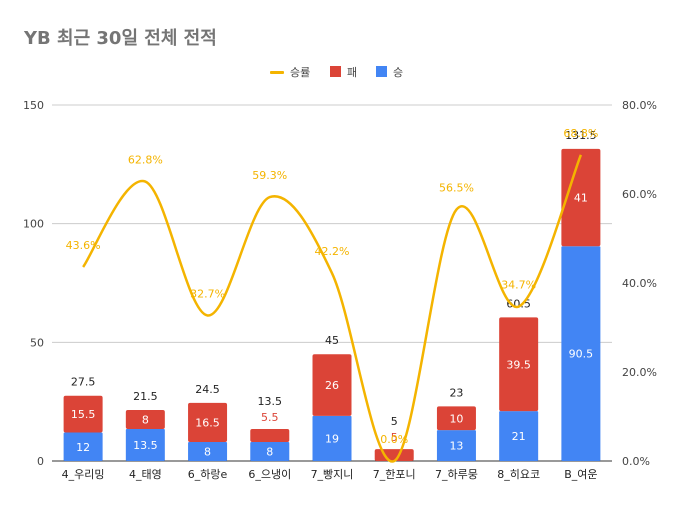  What do you see at coordinates (456, 392) in the screenshot?
I see `total-value-label: 23` at bounding box center [456, 392].